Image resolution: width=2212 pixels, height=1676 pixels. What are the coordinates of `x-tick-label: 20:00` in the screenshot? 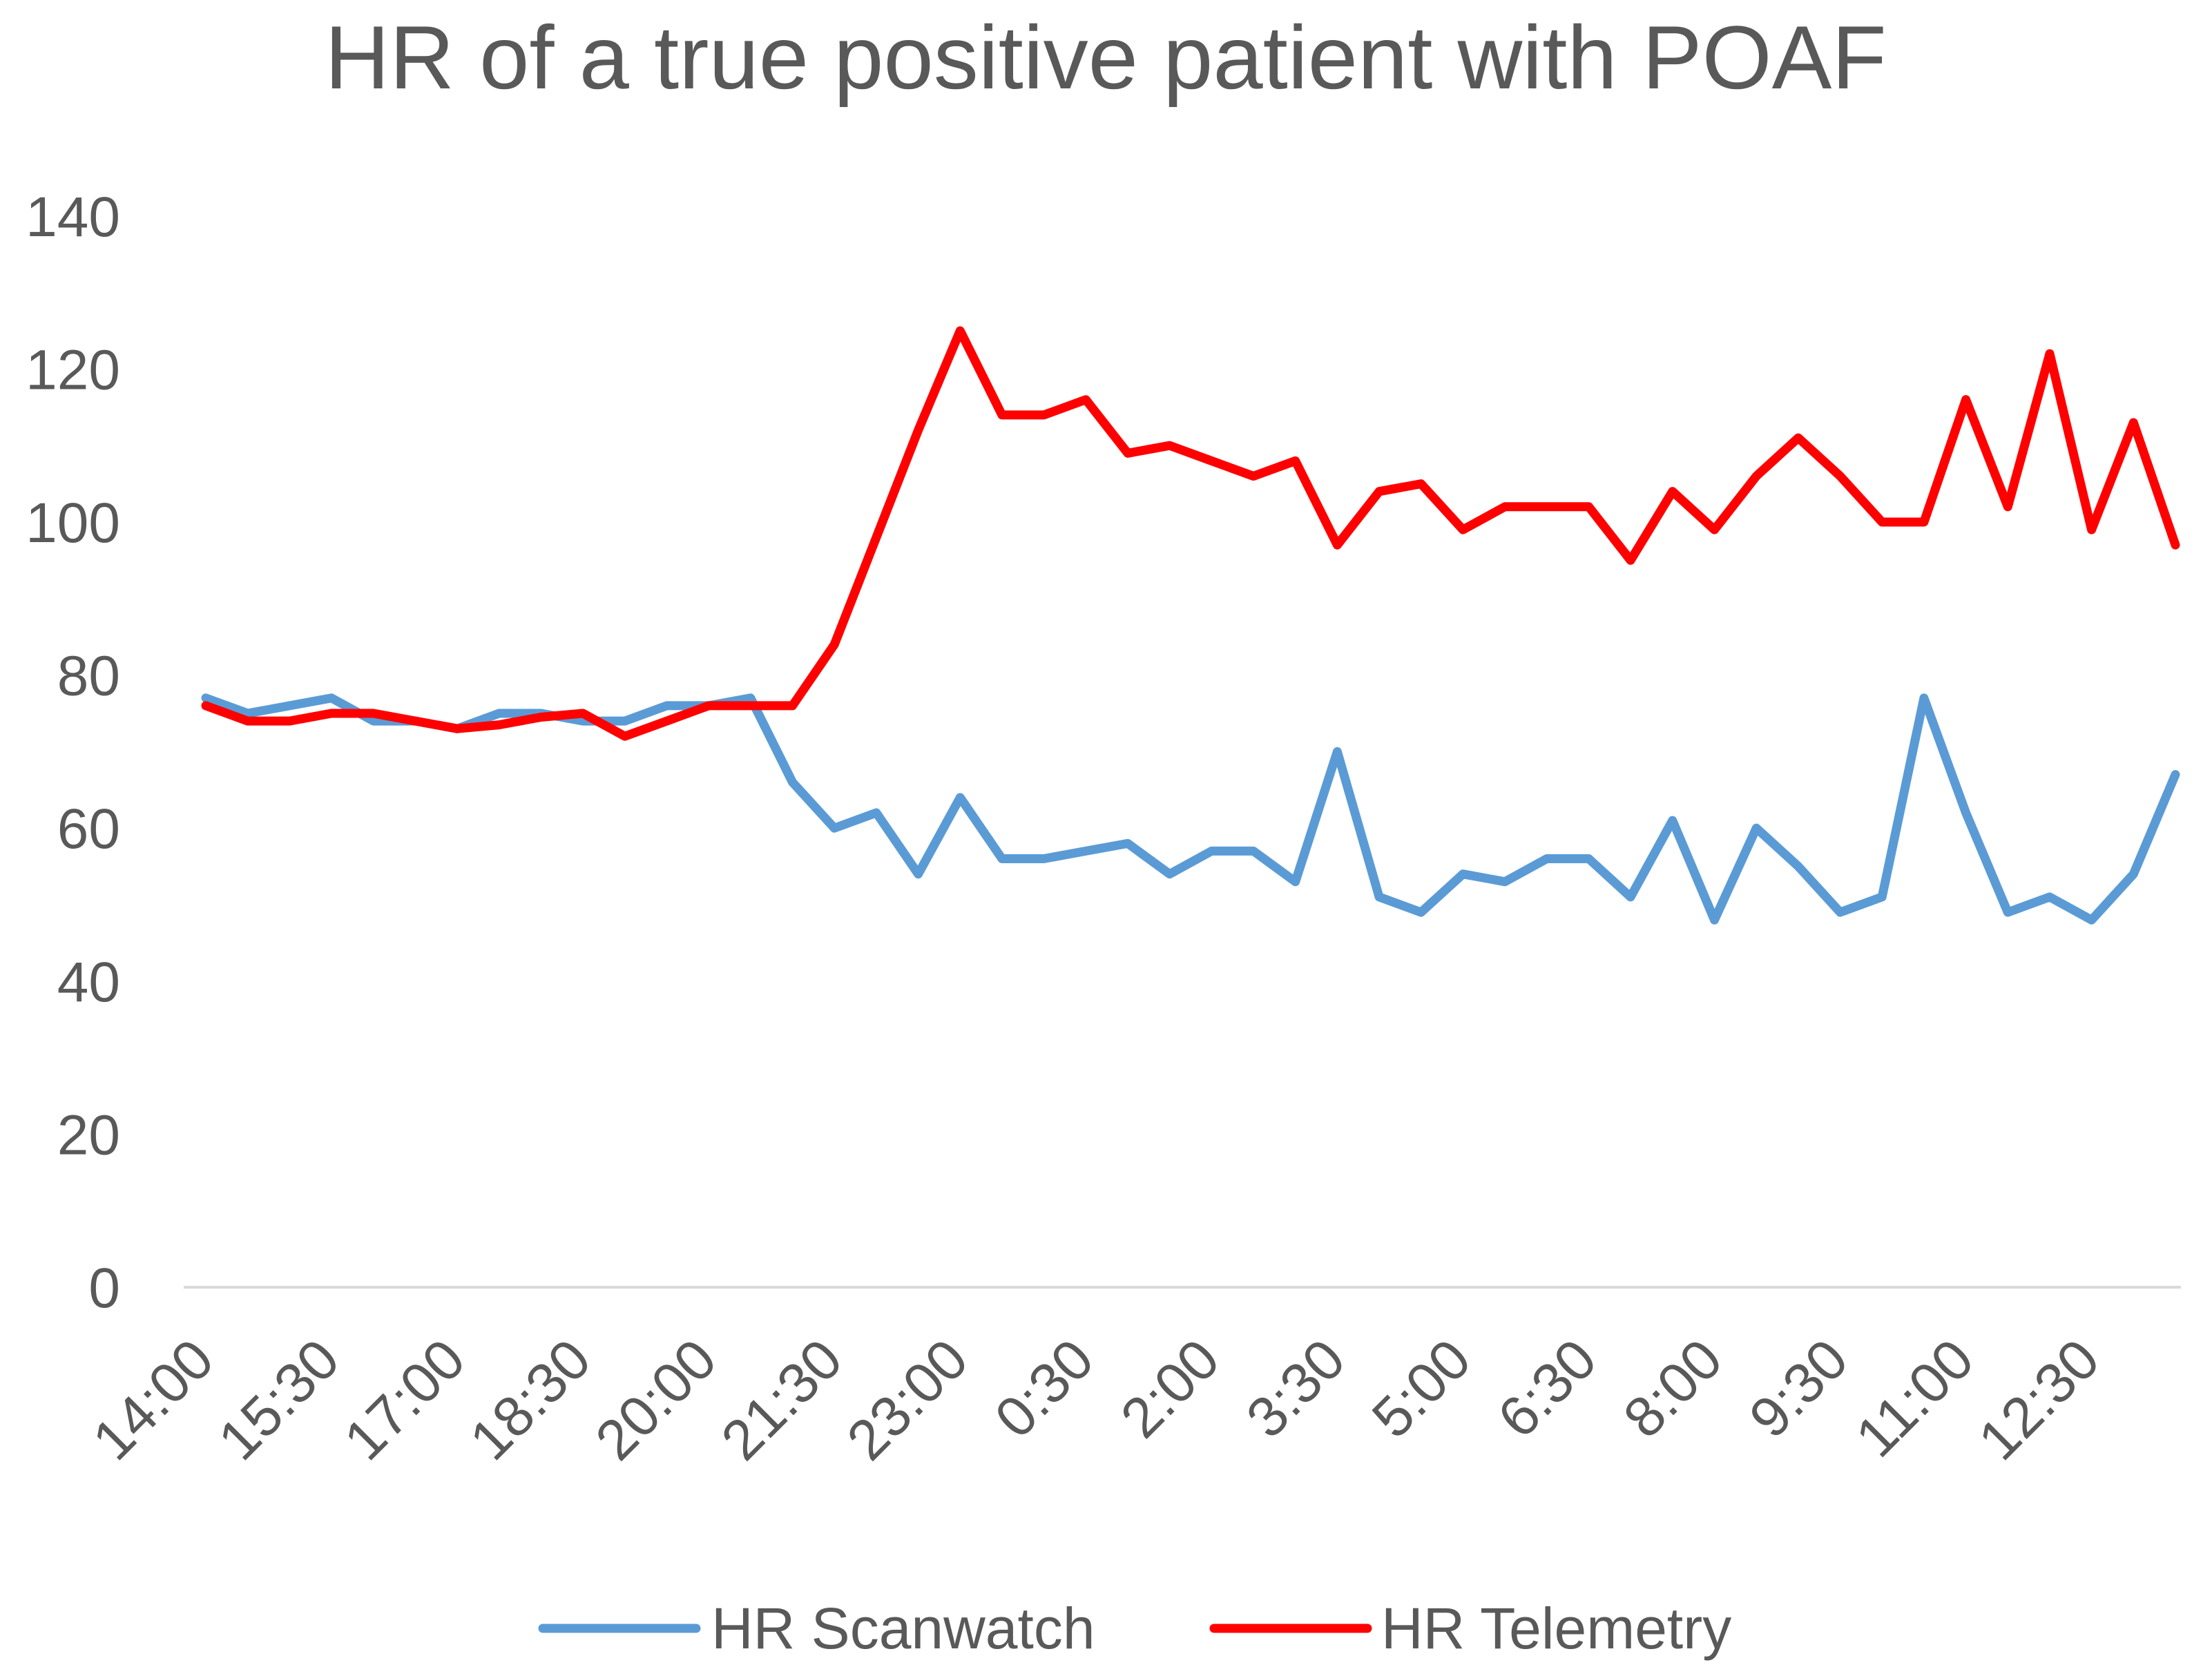 It's located at (656, 1399).